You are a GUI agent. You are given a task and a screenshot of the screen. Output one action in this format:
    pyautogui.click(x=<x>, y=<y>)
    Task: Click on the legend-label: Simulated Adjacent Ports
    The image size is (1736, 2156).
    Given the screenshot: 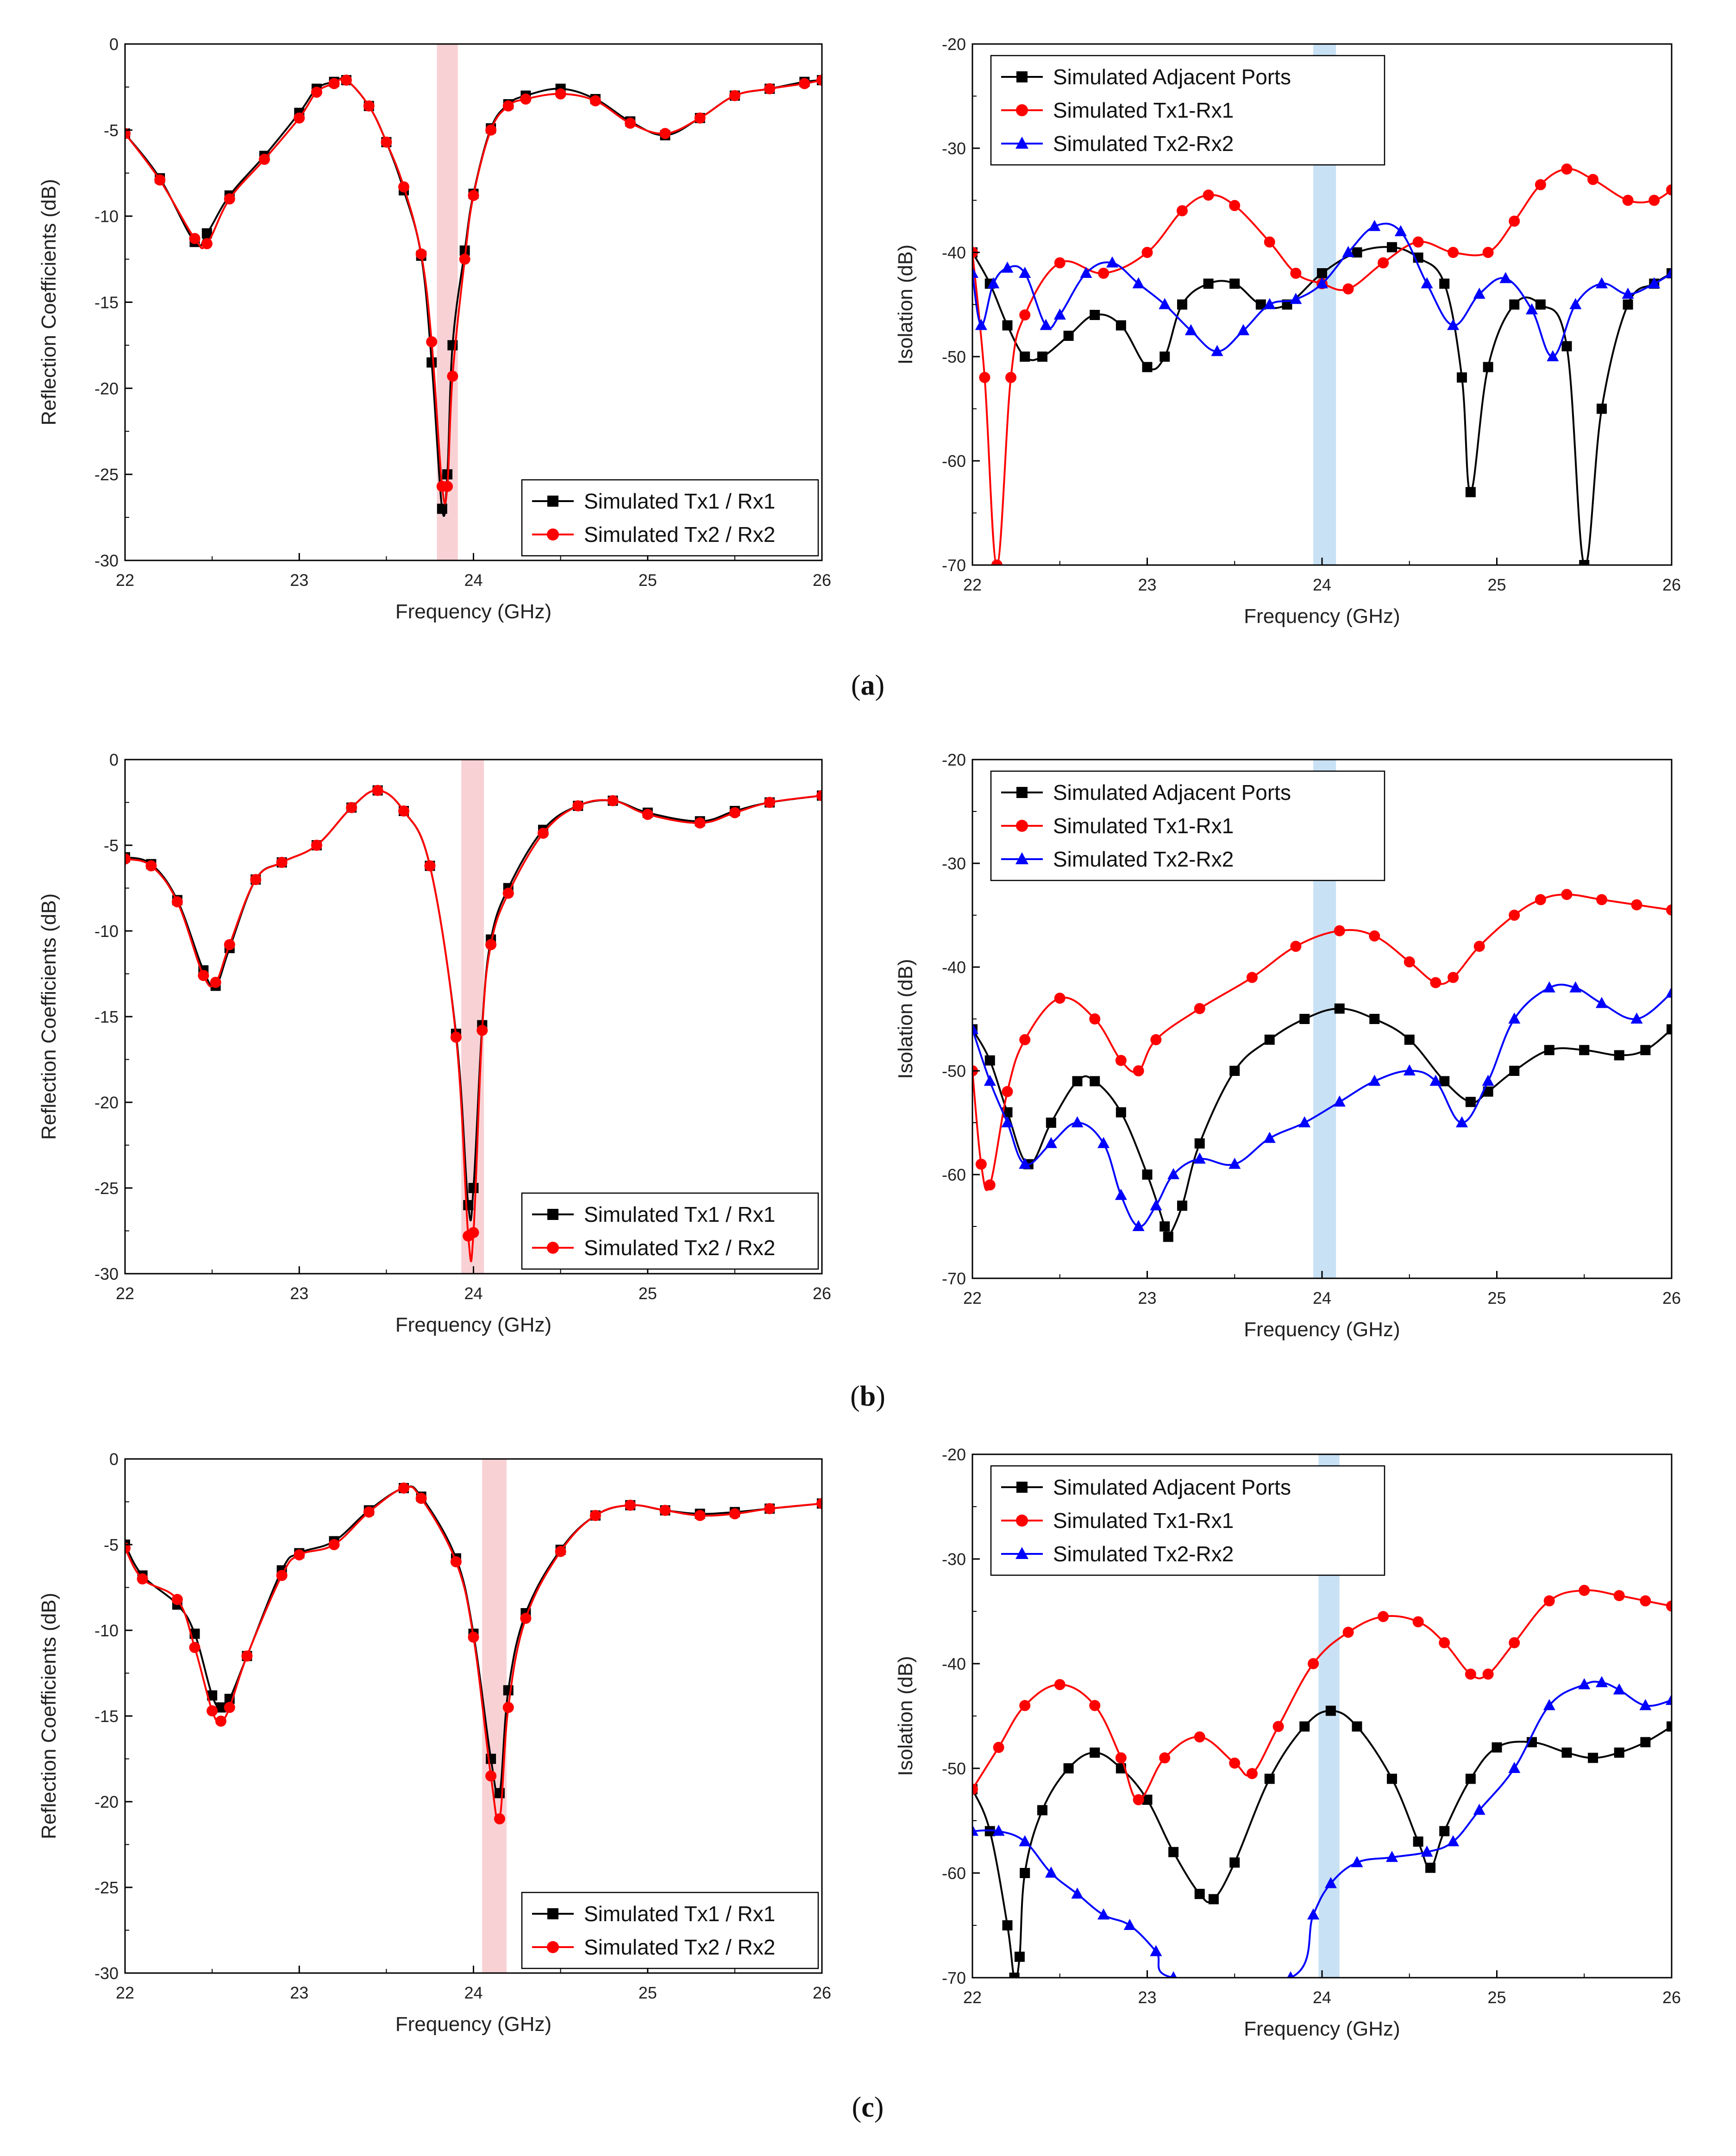 What is the action you would take?
    pyautogui.click(x=1172, y=1487)
    